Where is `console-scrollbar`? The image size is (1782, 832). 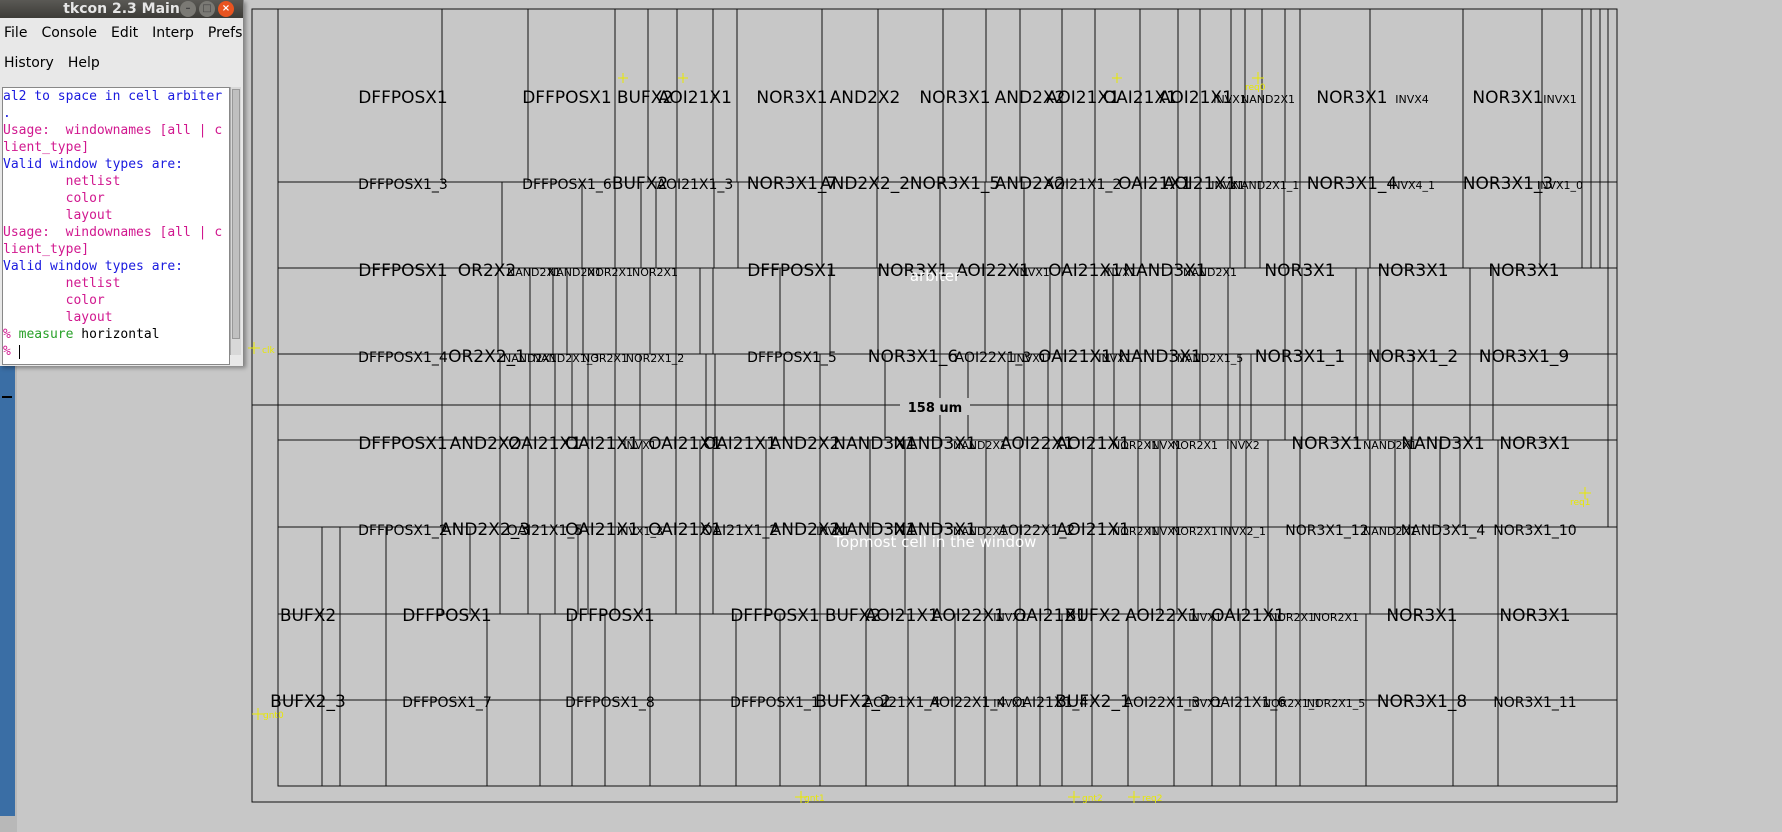 console-scrollbar is located at coordinates (235, 221).